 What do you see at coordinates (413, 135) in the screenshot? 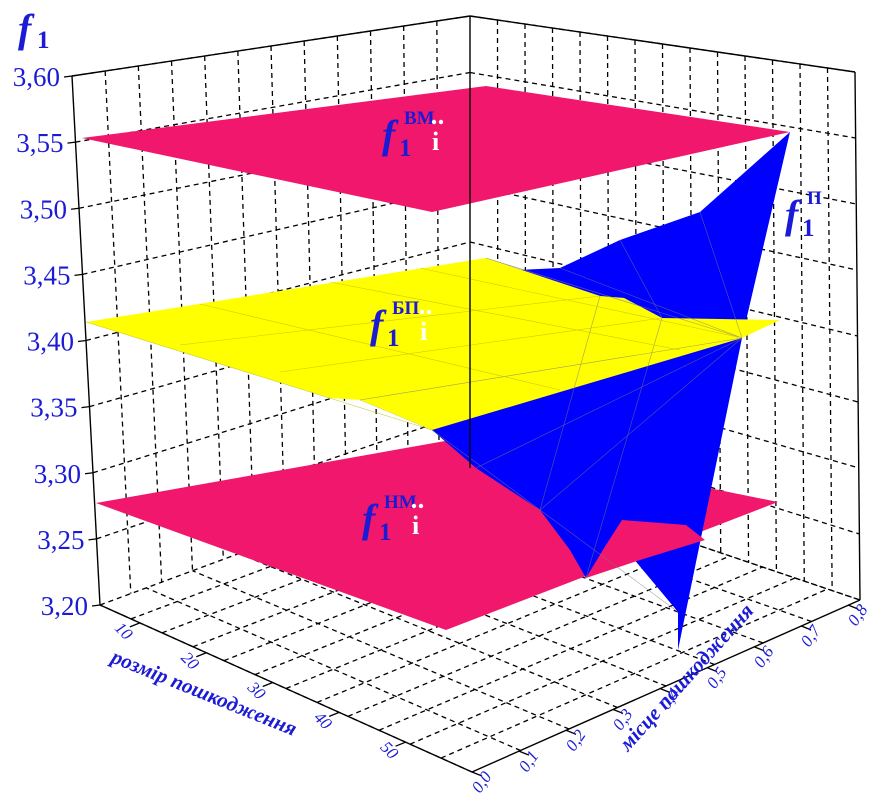
I see `surface-label-вм: f 1 ВМі` at bounding box center [413, 135].